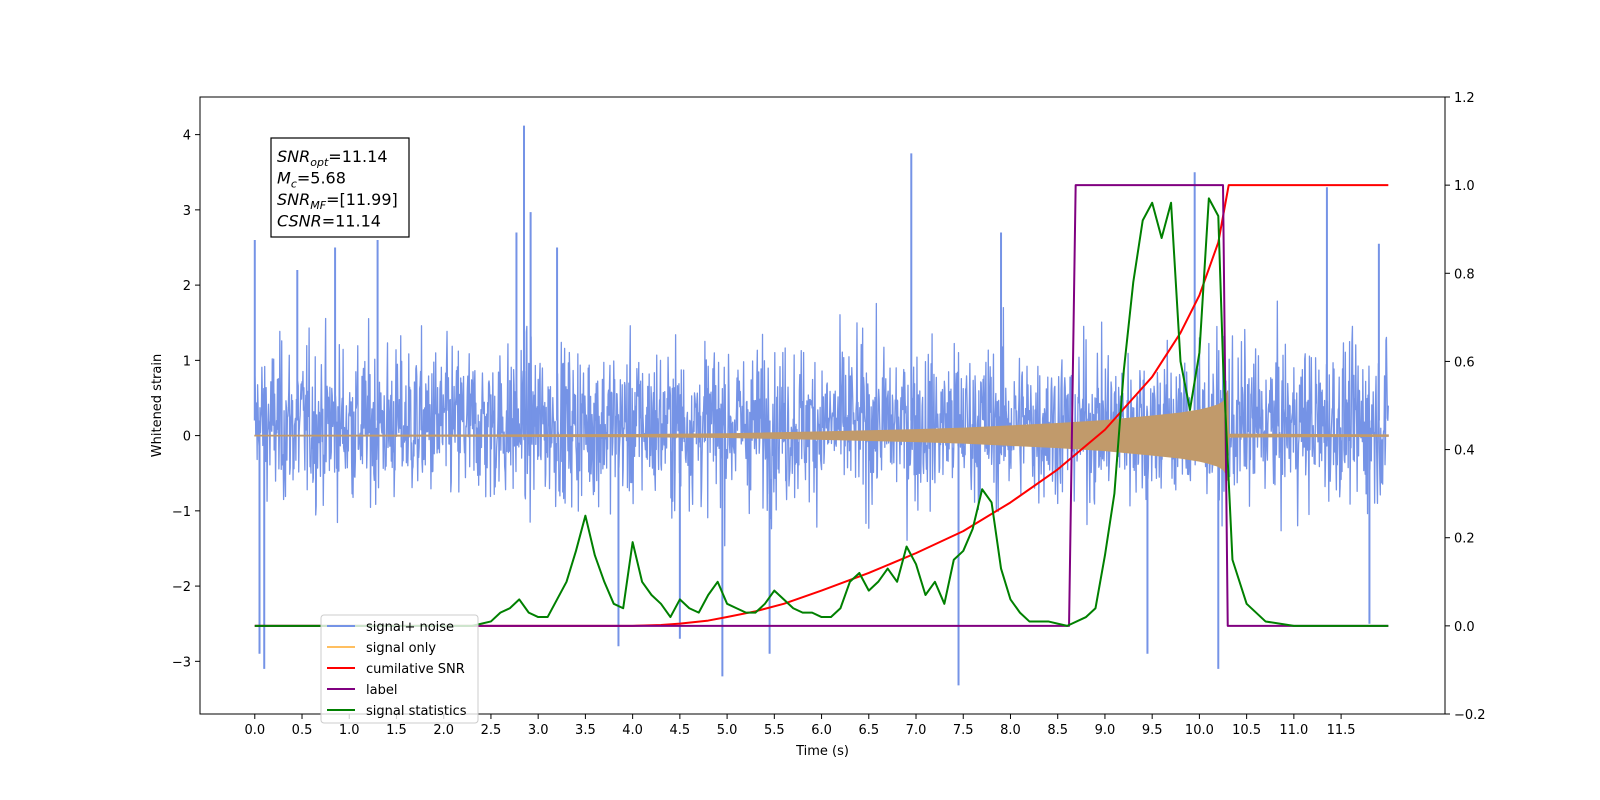 The image size is (1600, 800). What do you see at coordinates (774, 730) in the screenshot?
I see `x-tick-label: 5.5` at bounding box center [774, 730].